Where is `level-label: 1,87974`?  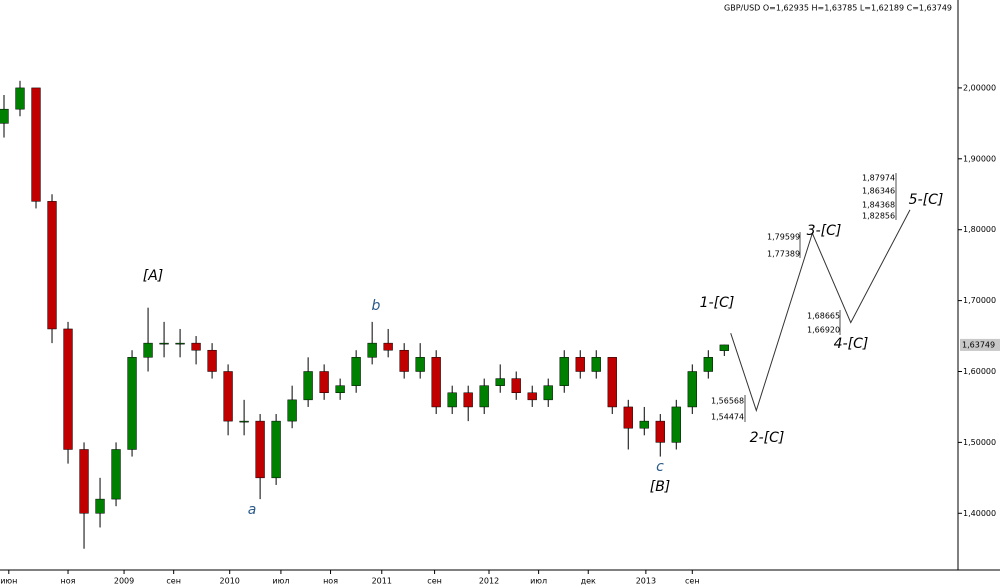
level-label: 1,87974 is located at coordinates (878, 178).